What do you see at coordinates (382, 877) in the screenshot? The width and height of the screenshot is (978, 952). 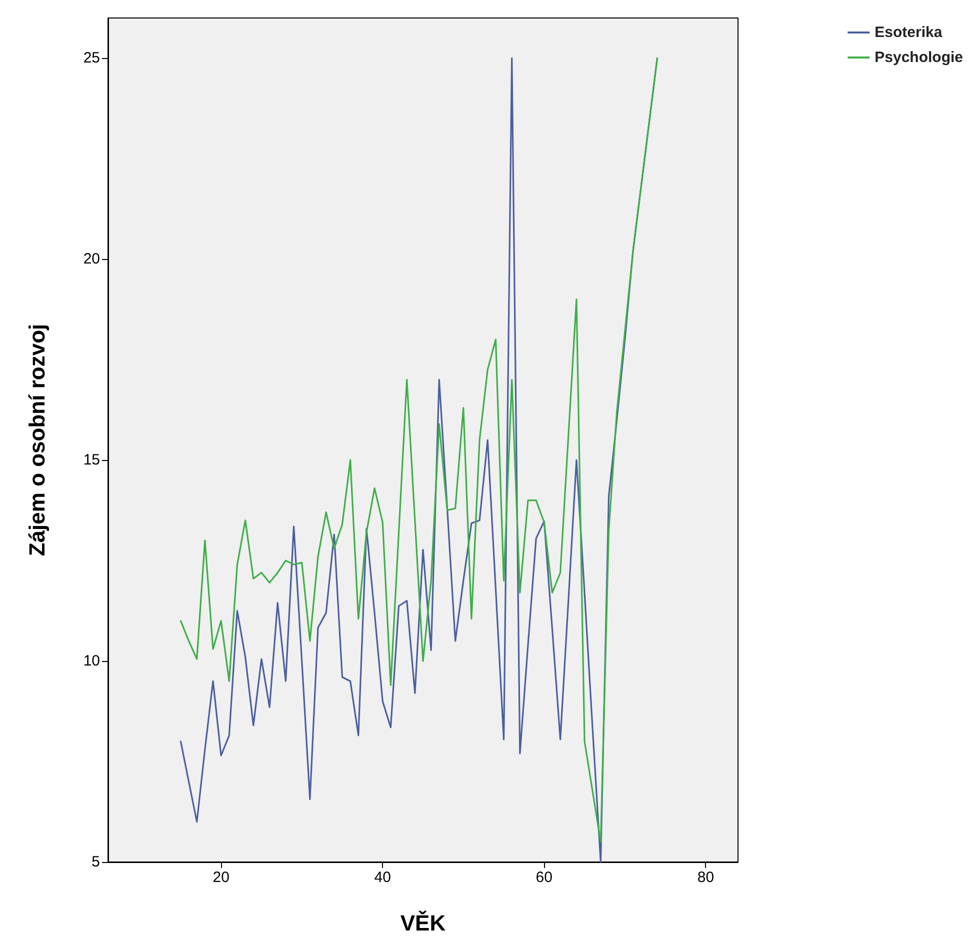 I see `x-tick-label: 40` at bounding box center [382, 877].